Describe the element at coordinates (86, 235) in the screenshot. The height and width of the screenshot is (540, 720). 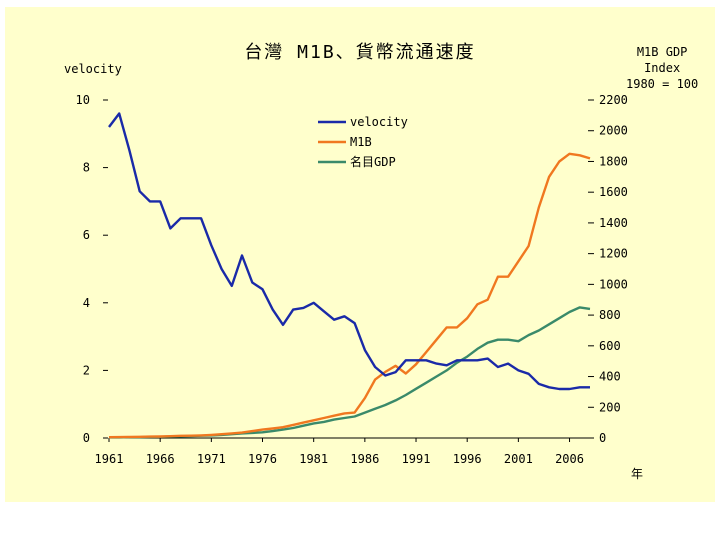
I see `left-y-tick-label: 6` at that location.